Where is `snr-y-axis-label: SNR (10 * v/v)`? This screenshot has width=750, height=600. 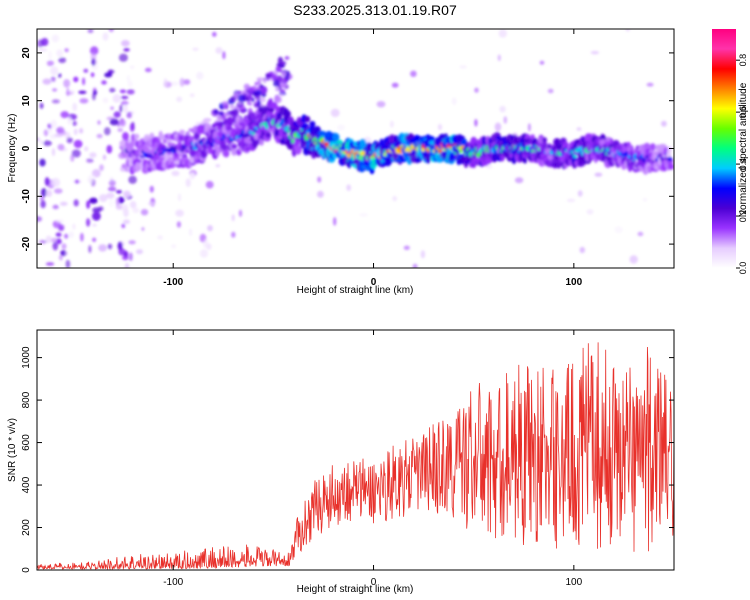
snr-y-axis-label: SNR (10 * v/v) is located at coordinates (12, 450).